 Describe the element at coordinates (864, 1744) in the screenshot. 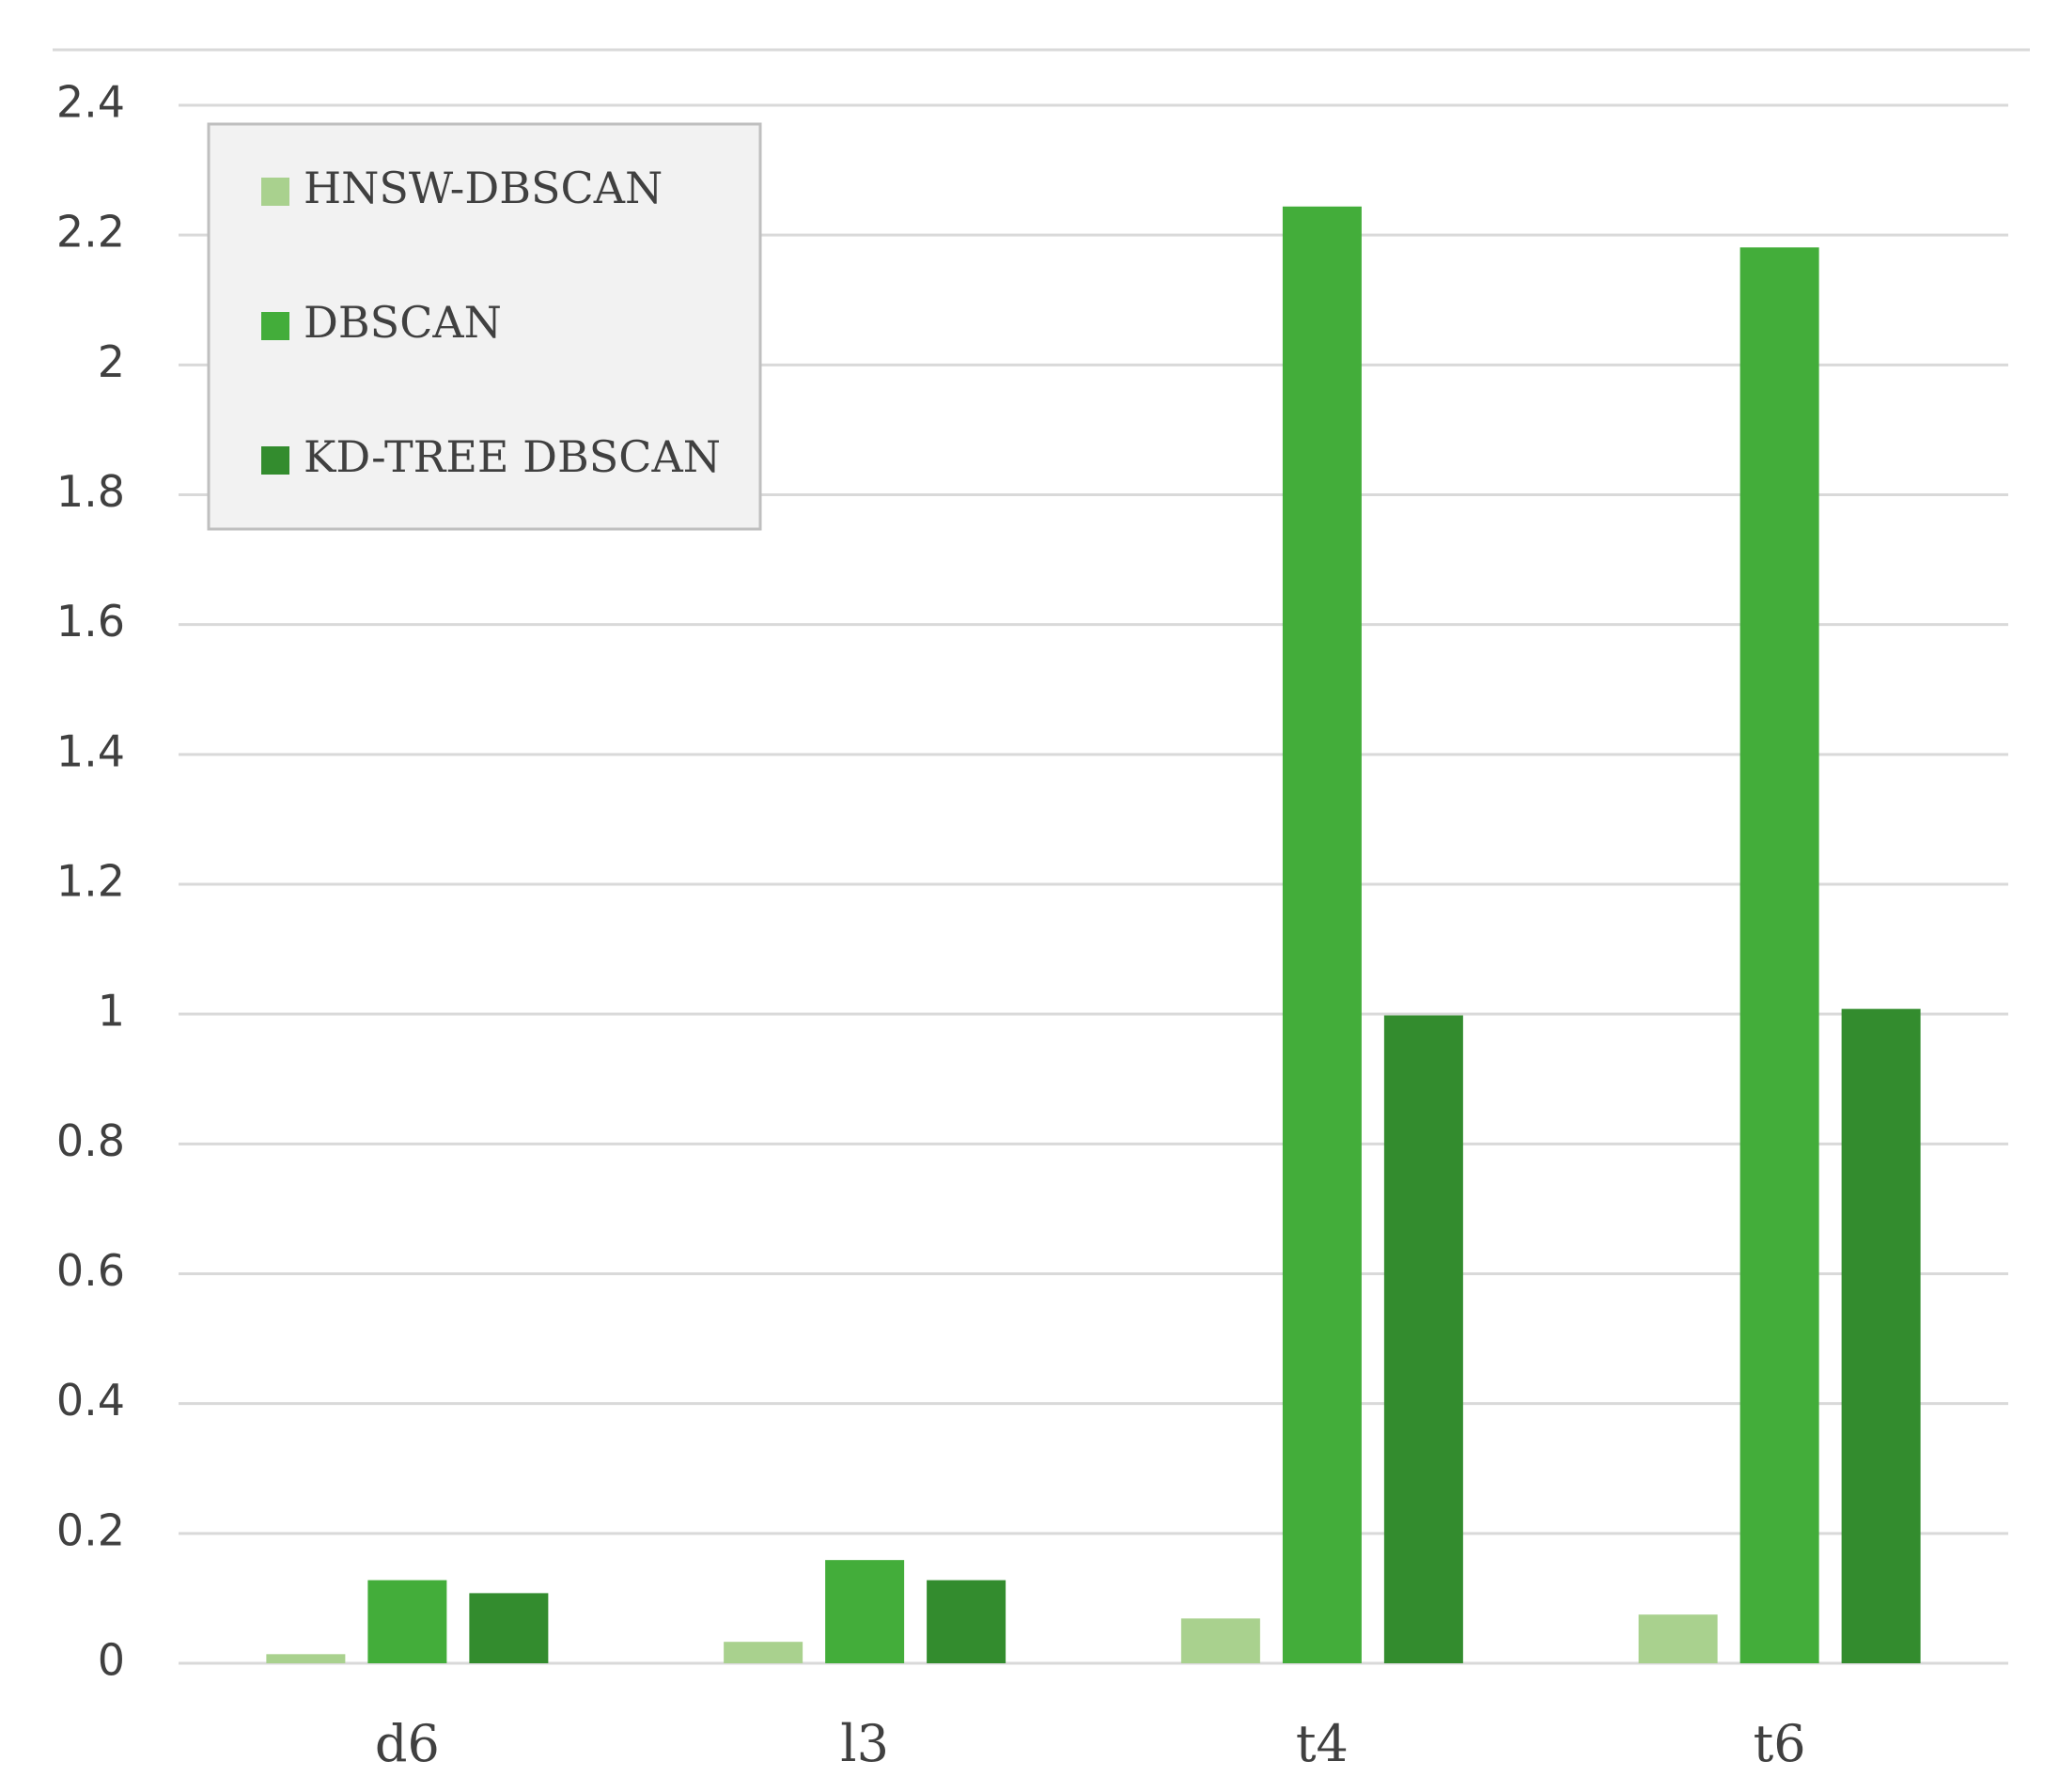

I see `x-tick-label: l3` at that location.